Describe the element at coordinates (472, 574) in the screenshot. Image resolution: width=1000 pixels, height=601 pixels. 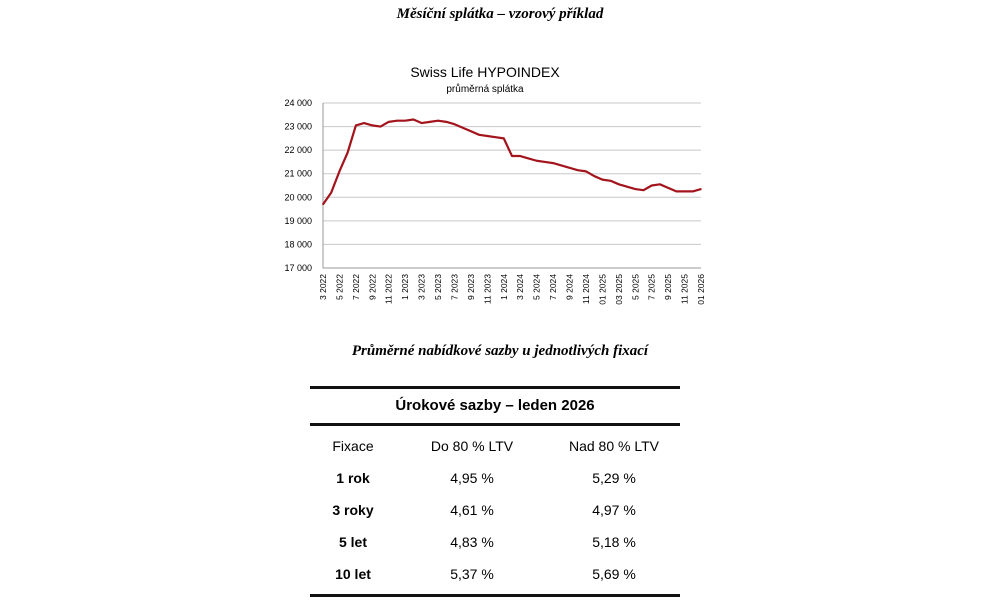
I see `cell-do-80: 5,37 %` at that location.